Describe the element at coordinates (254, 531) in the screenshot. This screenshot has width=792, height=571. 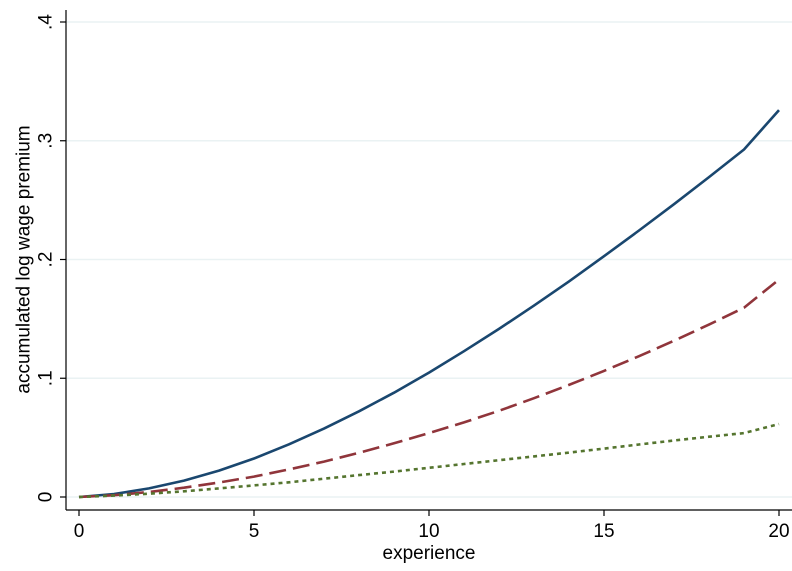
I see `x-tick-label: 5` at that location.